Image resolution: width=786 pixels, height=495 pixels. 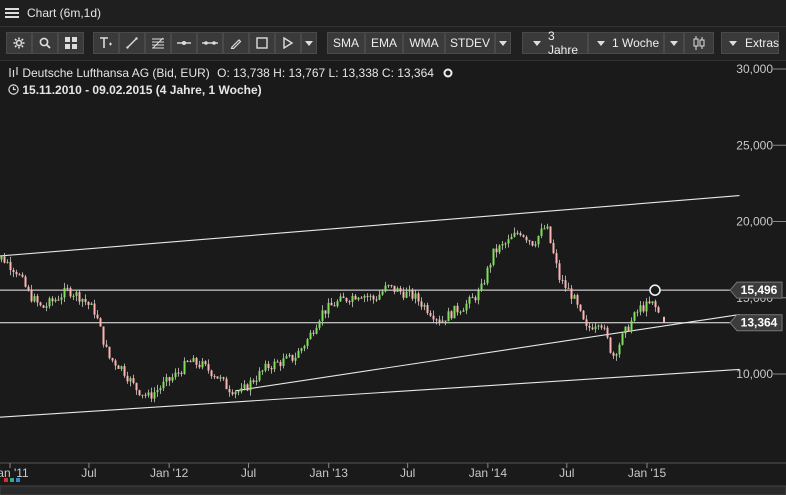 What do you see at coordinates (626, 43) in the screenshot?
I see `interval-dropdown: 1 Woche` at bounding box center [626, 43].